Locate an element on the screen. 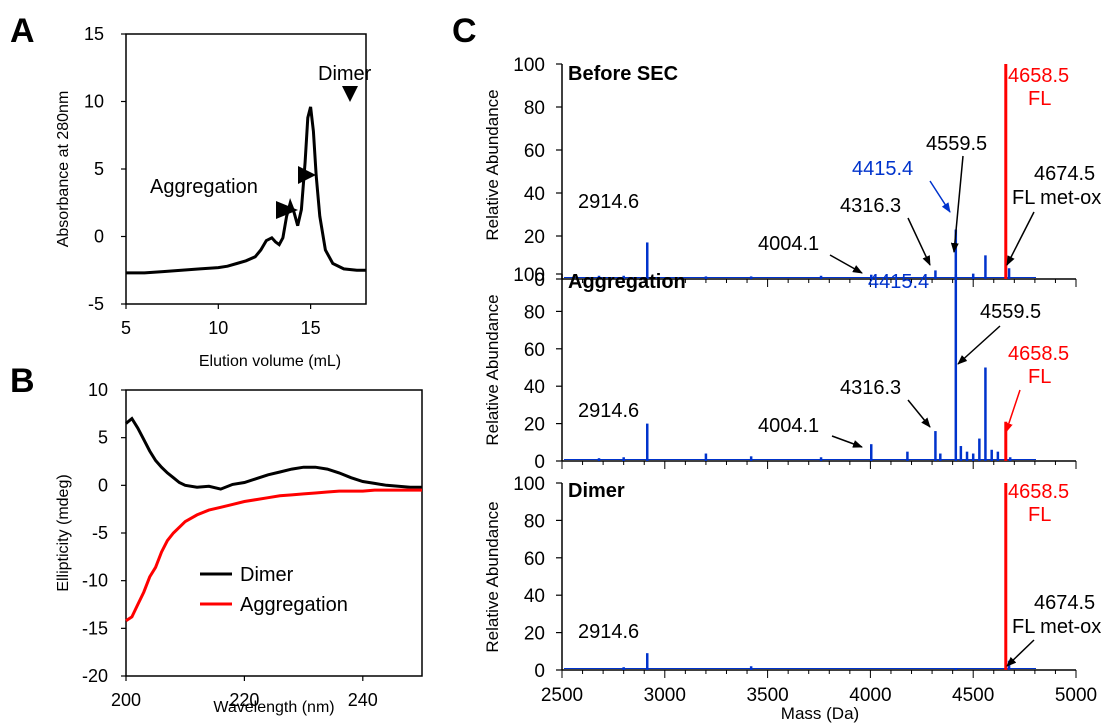 This screenshot has height=724, width=1115. y-tick-label: -20 is located at coordinates (95, 676).